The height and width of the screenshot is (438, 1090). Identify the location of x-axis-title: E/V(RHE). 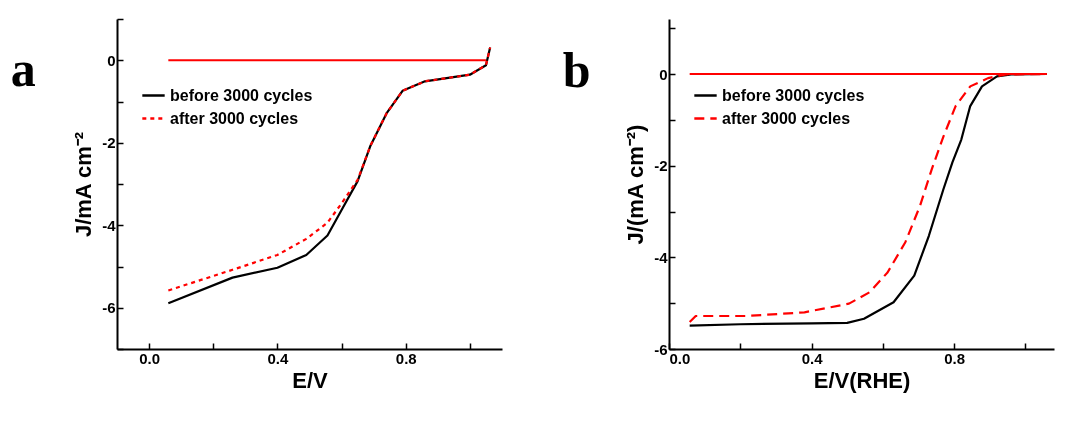
(862, 380).